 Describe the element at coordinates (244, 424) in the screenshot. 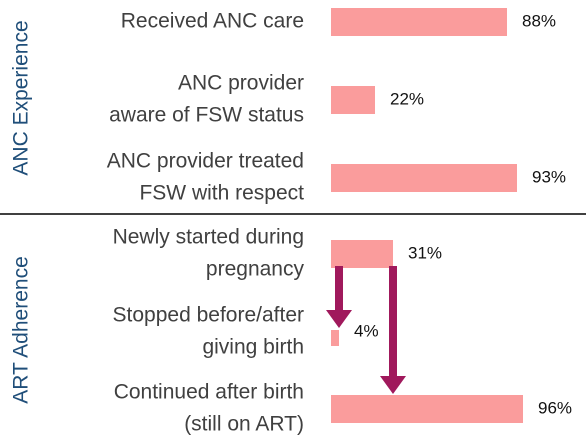

I see `category-label: (still on ART)` at that location.